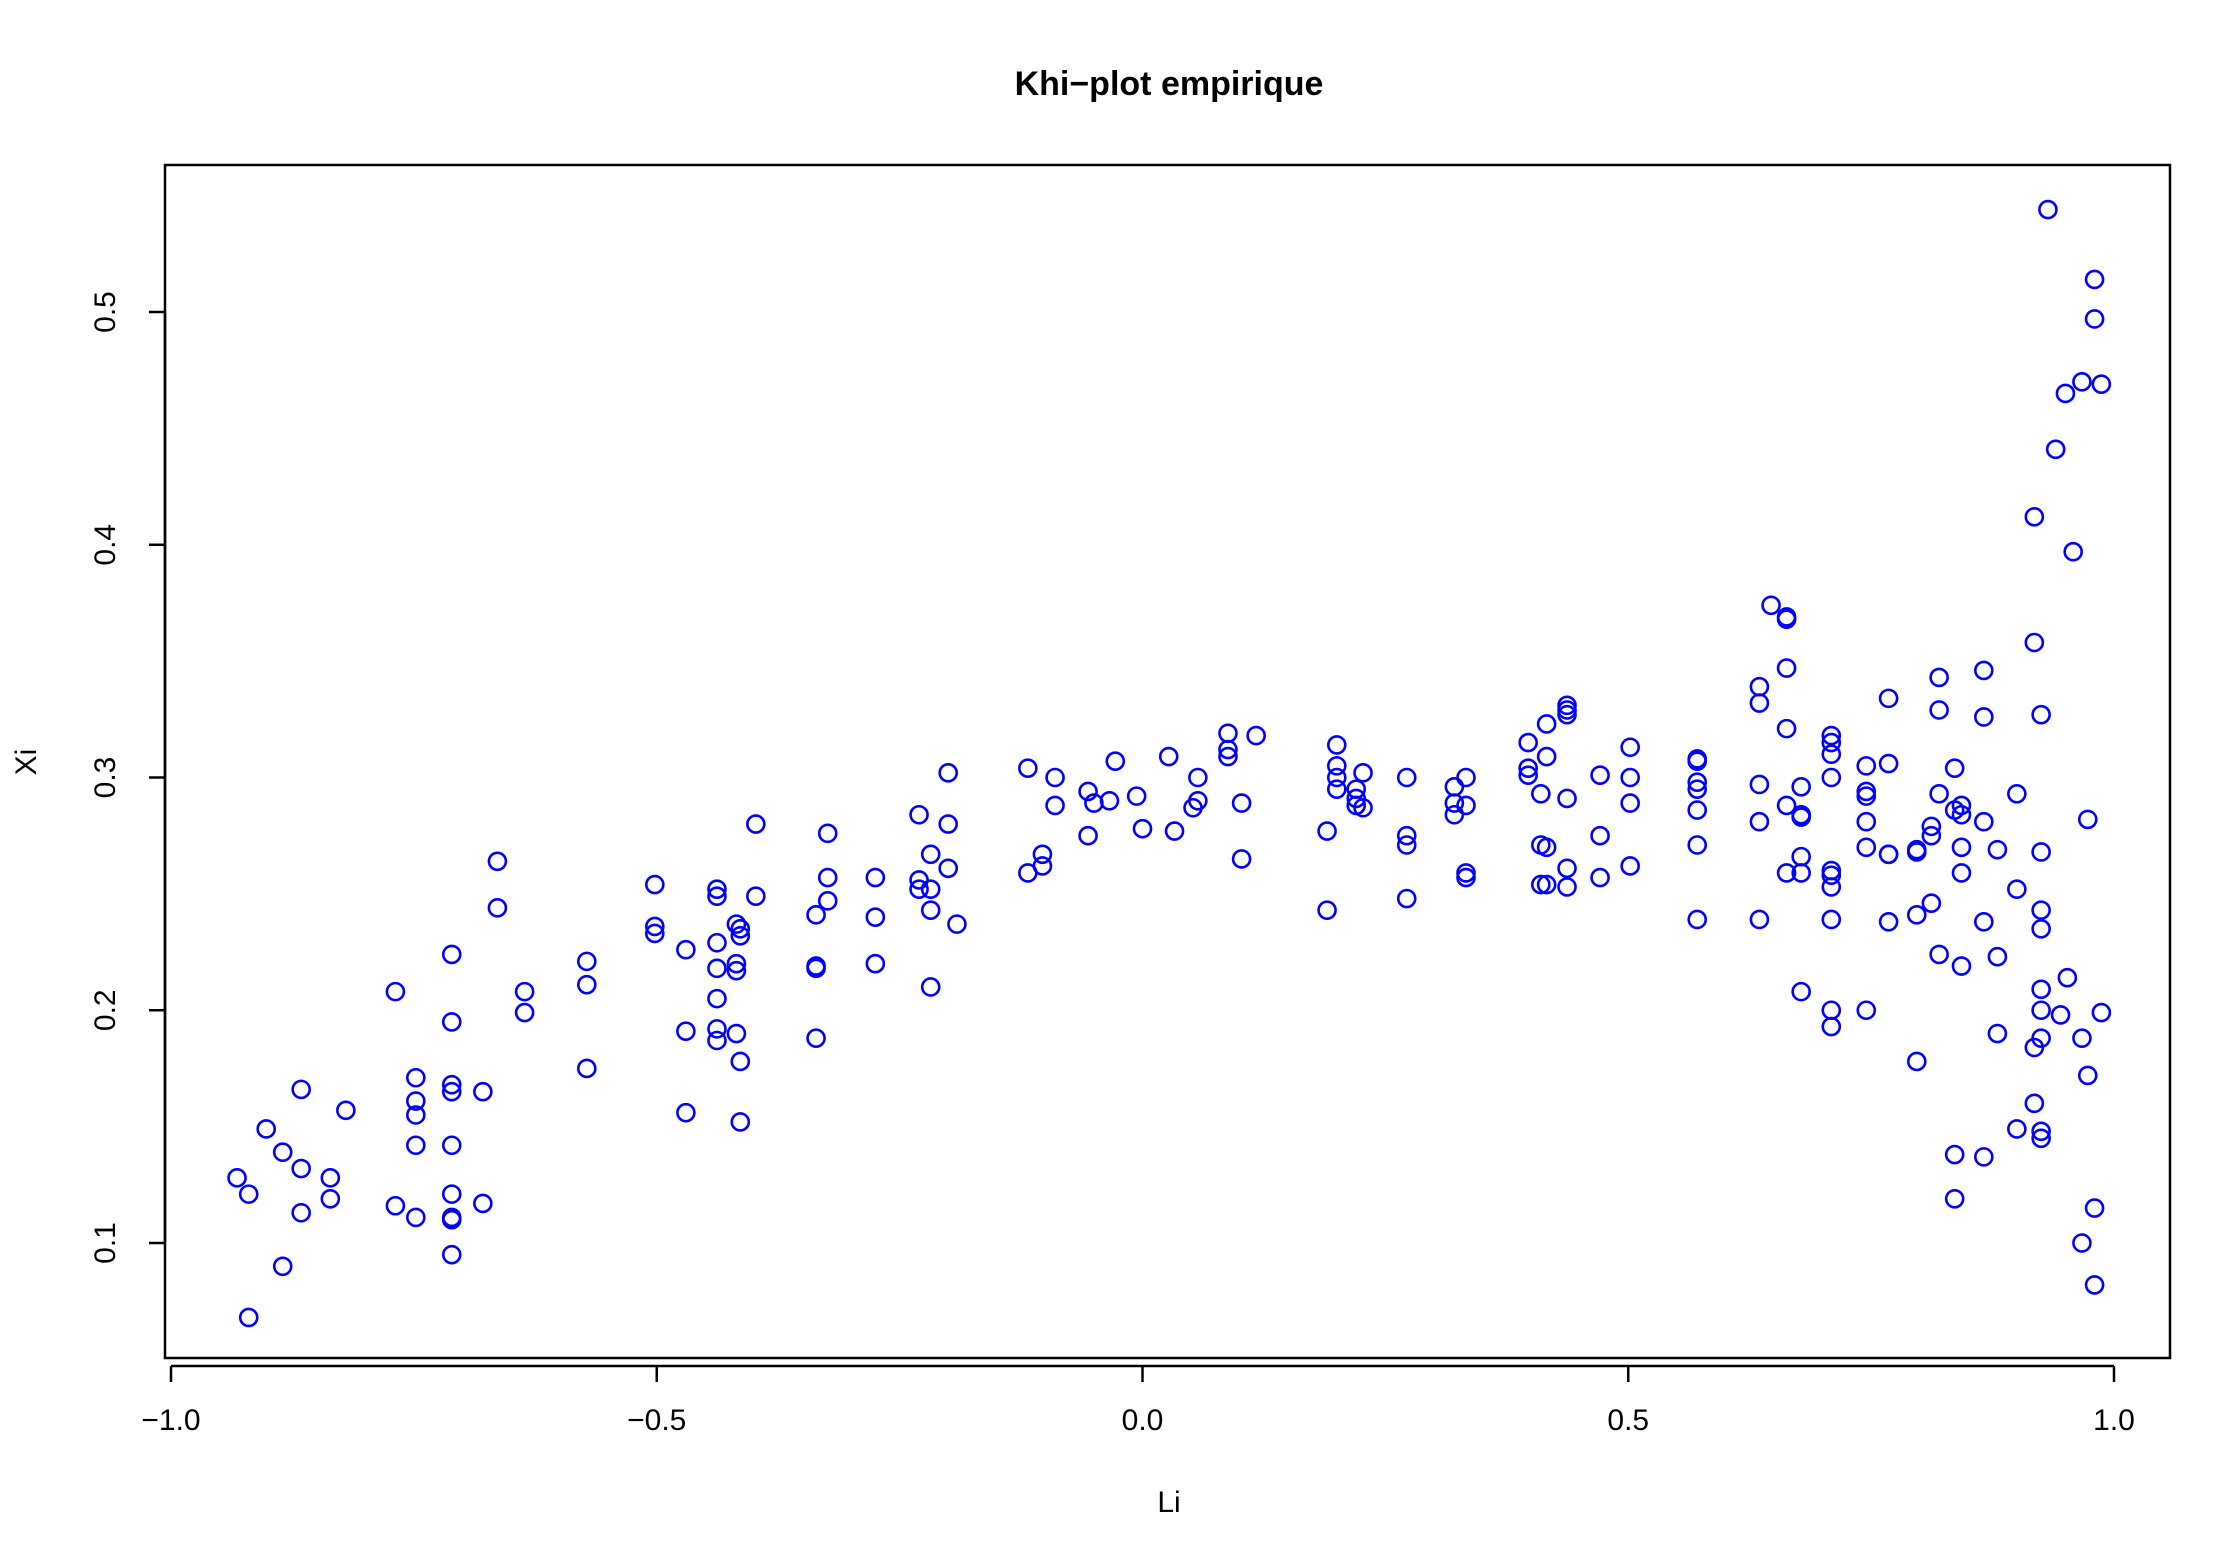 The height and width of the screenshot is (1553, 2239). I want to click on x-axis: −1.0 −0.5 0.0 0.5 1.0, so click(1138, 1400).